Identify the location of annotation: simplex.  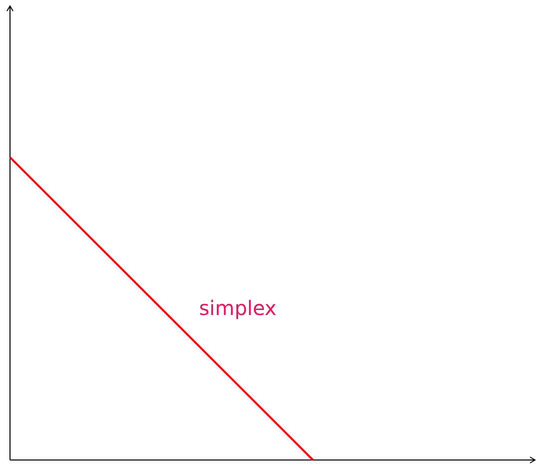
(238, 308).